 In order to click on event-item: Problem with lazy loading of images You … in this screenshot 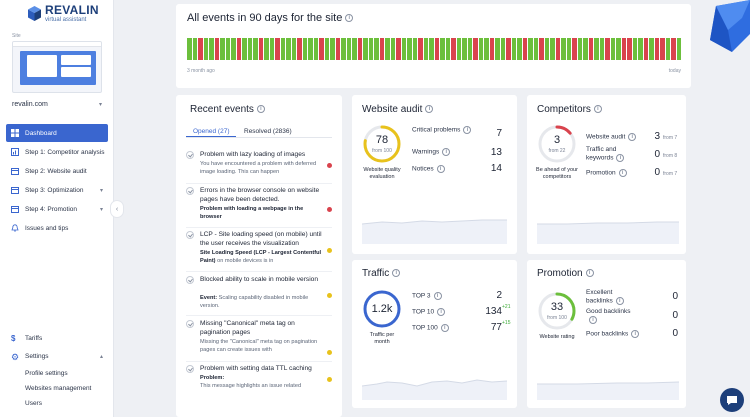, I will do `click(261, 167)`.